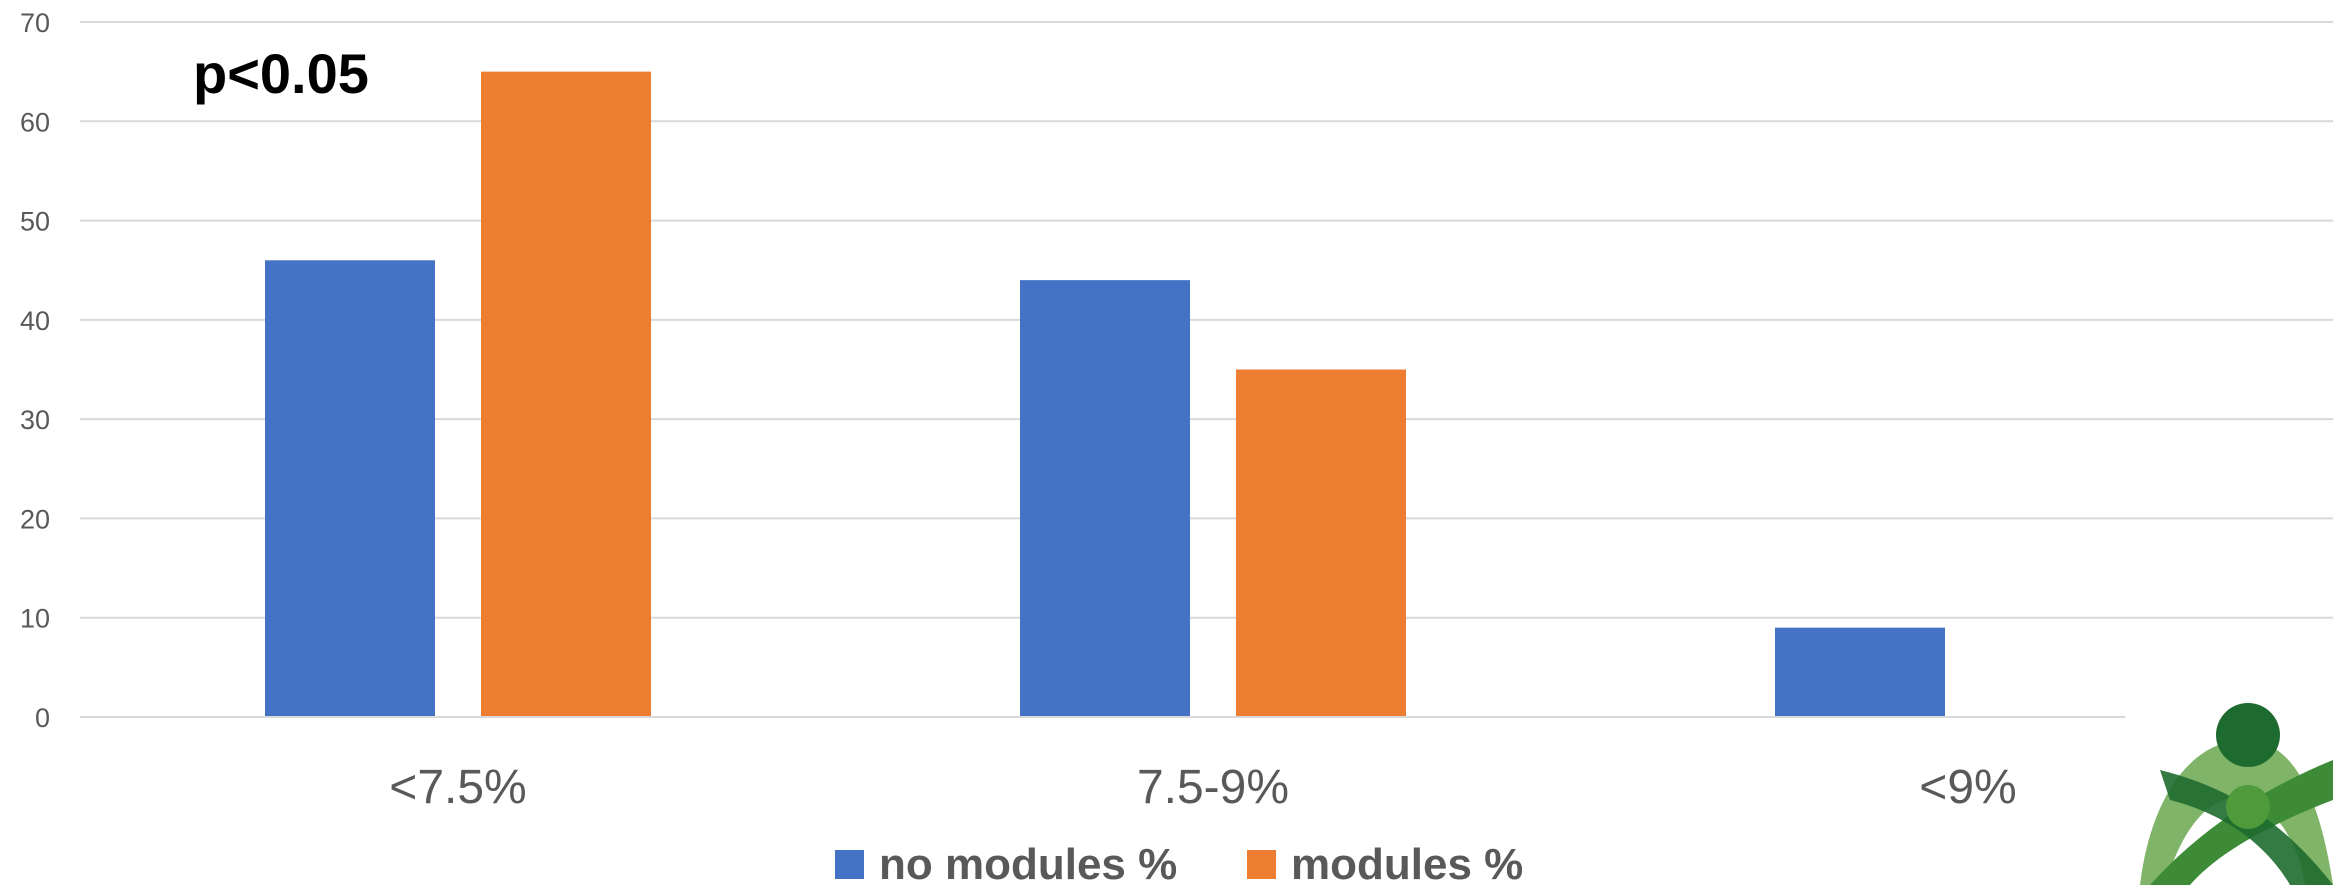 This screenshot has height=885, width=2333. What do you see at coordinates (35, 619) in the screenshot?
I see `y-tick-label: 10` at bounding box center [35, 619].